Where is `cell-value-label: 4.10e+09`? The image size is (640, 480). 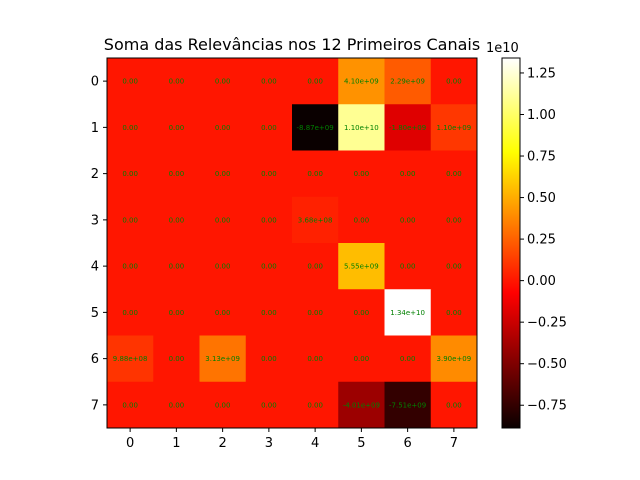 cell-value-label: 4.10e+09 is located at coordinates (361, 82).